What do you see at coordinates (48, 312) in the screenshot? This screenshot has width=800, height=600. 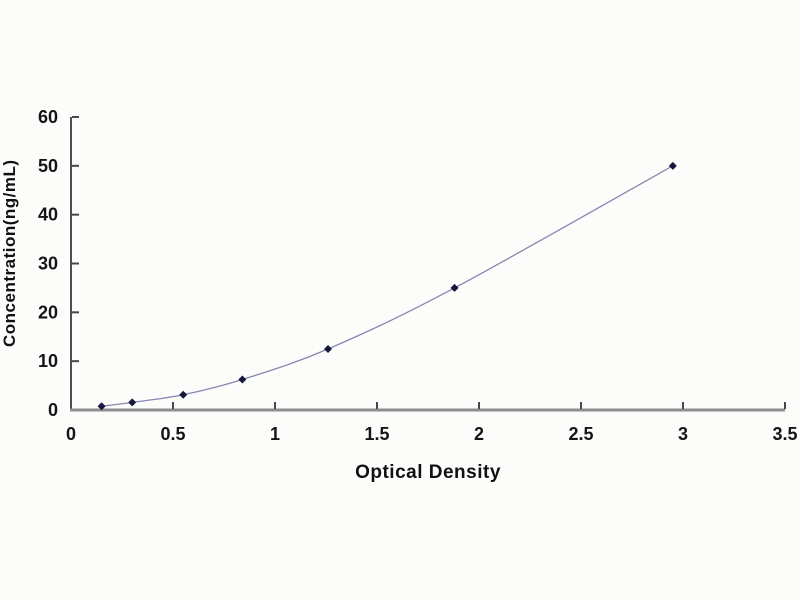 I see `y-tick-label: 20` at bounding box center [48, 312].